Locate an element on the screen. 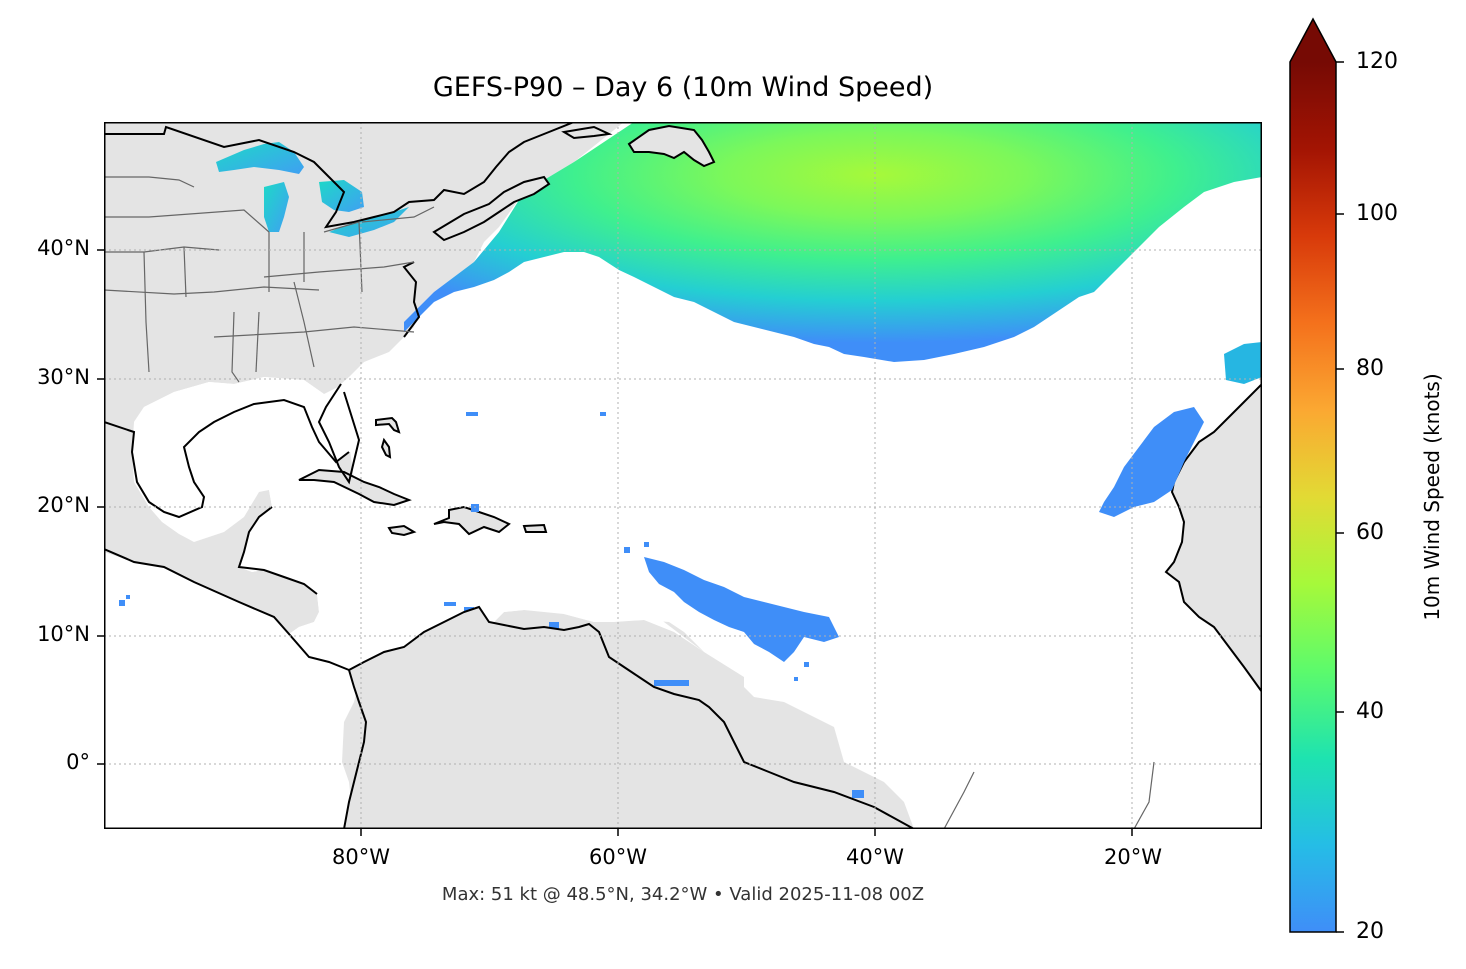 The height and width of the screenshot is (969, 1466). colorbar is located at coordinates (1313, 475).